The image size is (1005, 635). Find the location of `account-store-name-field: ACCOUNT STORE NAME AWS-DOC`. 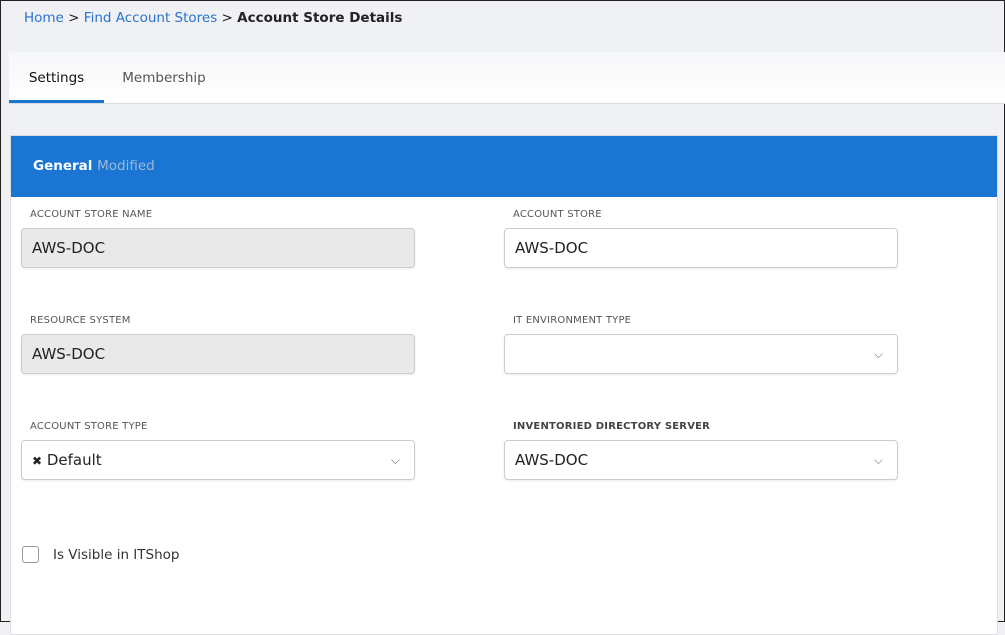

account-store-name-field: ACCOUNT STORE NAME AWS-DOC is located at coordinates (218, 238).